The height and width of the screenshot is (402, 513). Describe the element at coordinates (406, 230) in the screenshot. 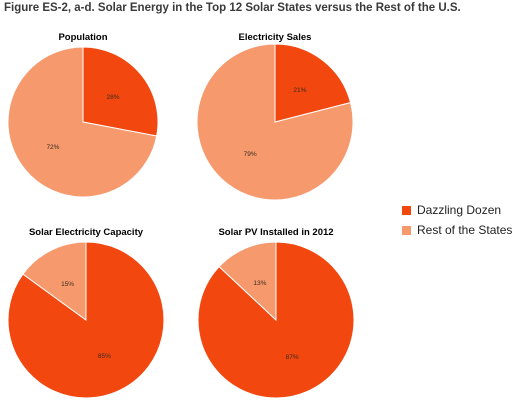

I see `legend-swatch-rest-of-states` at that location.